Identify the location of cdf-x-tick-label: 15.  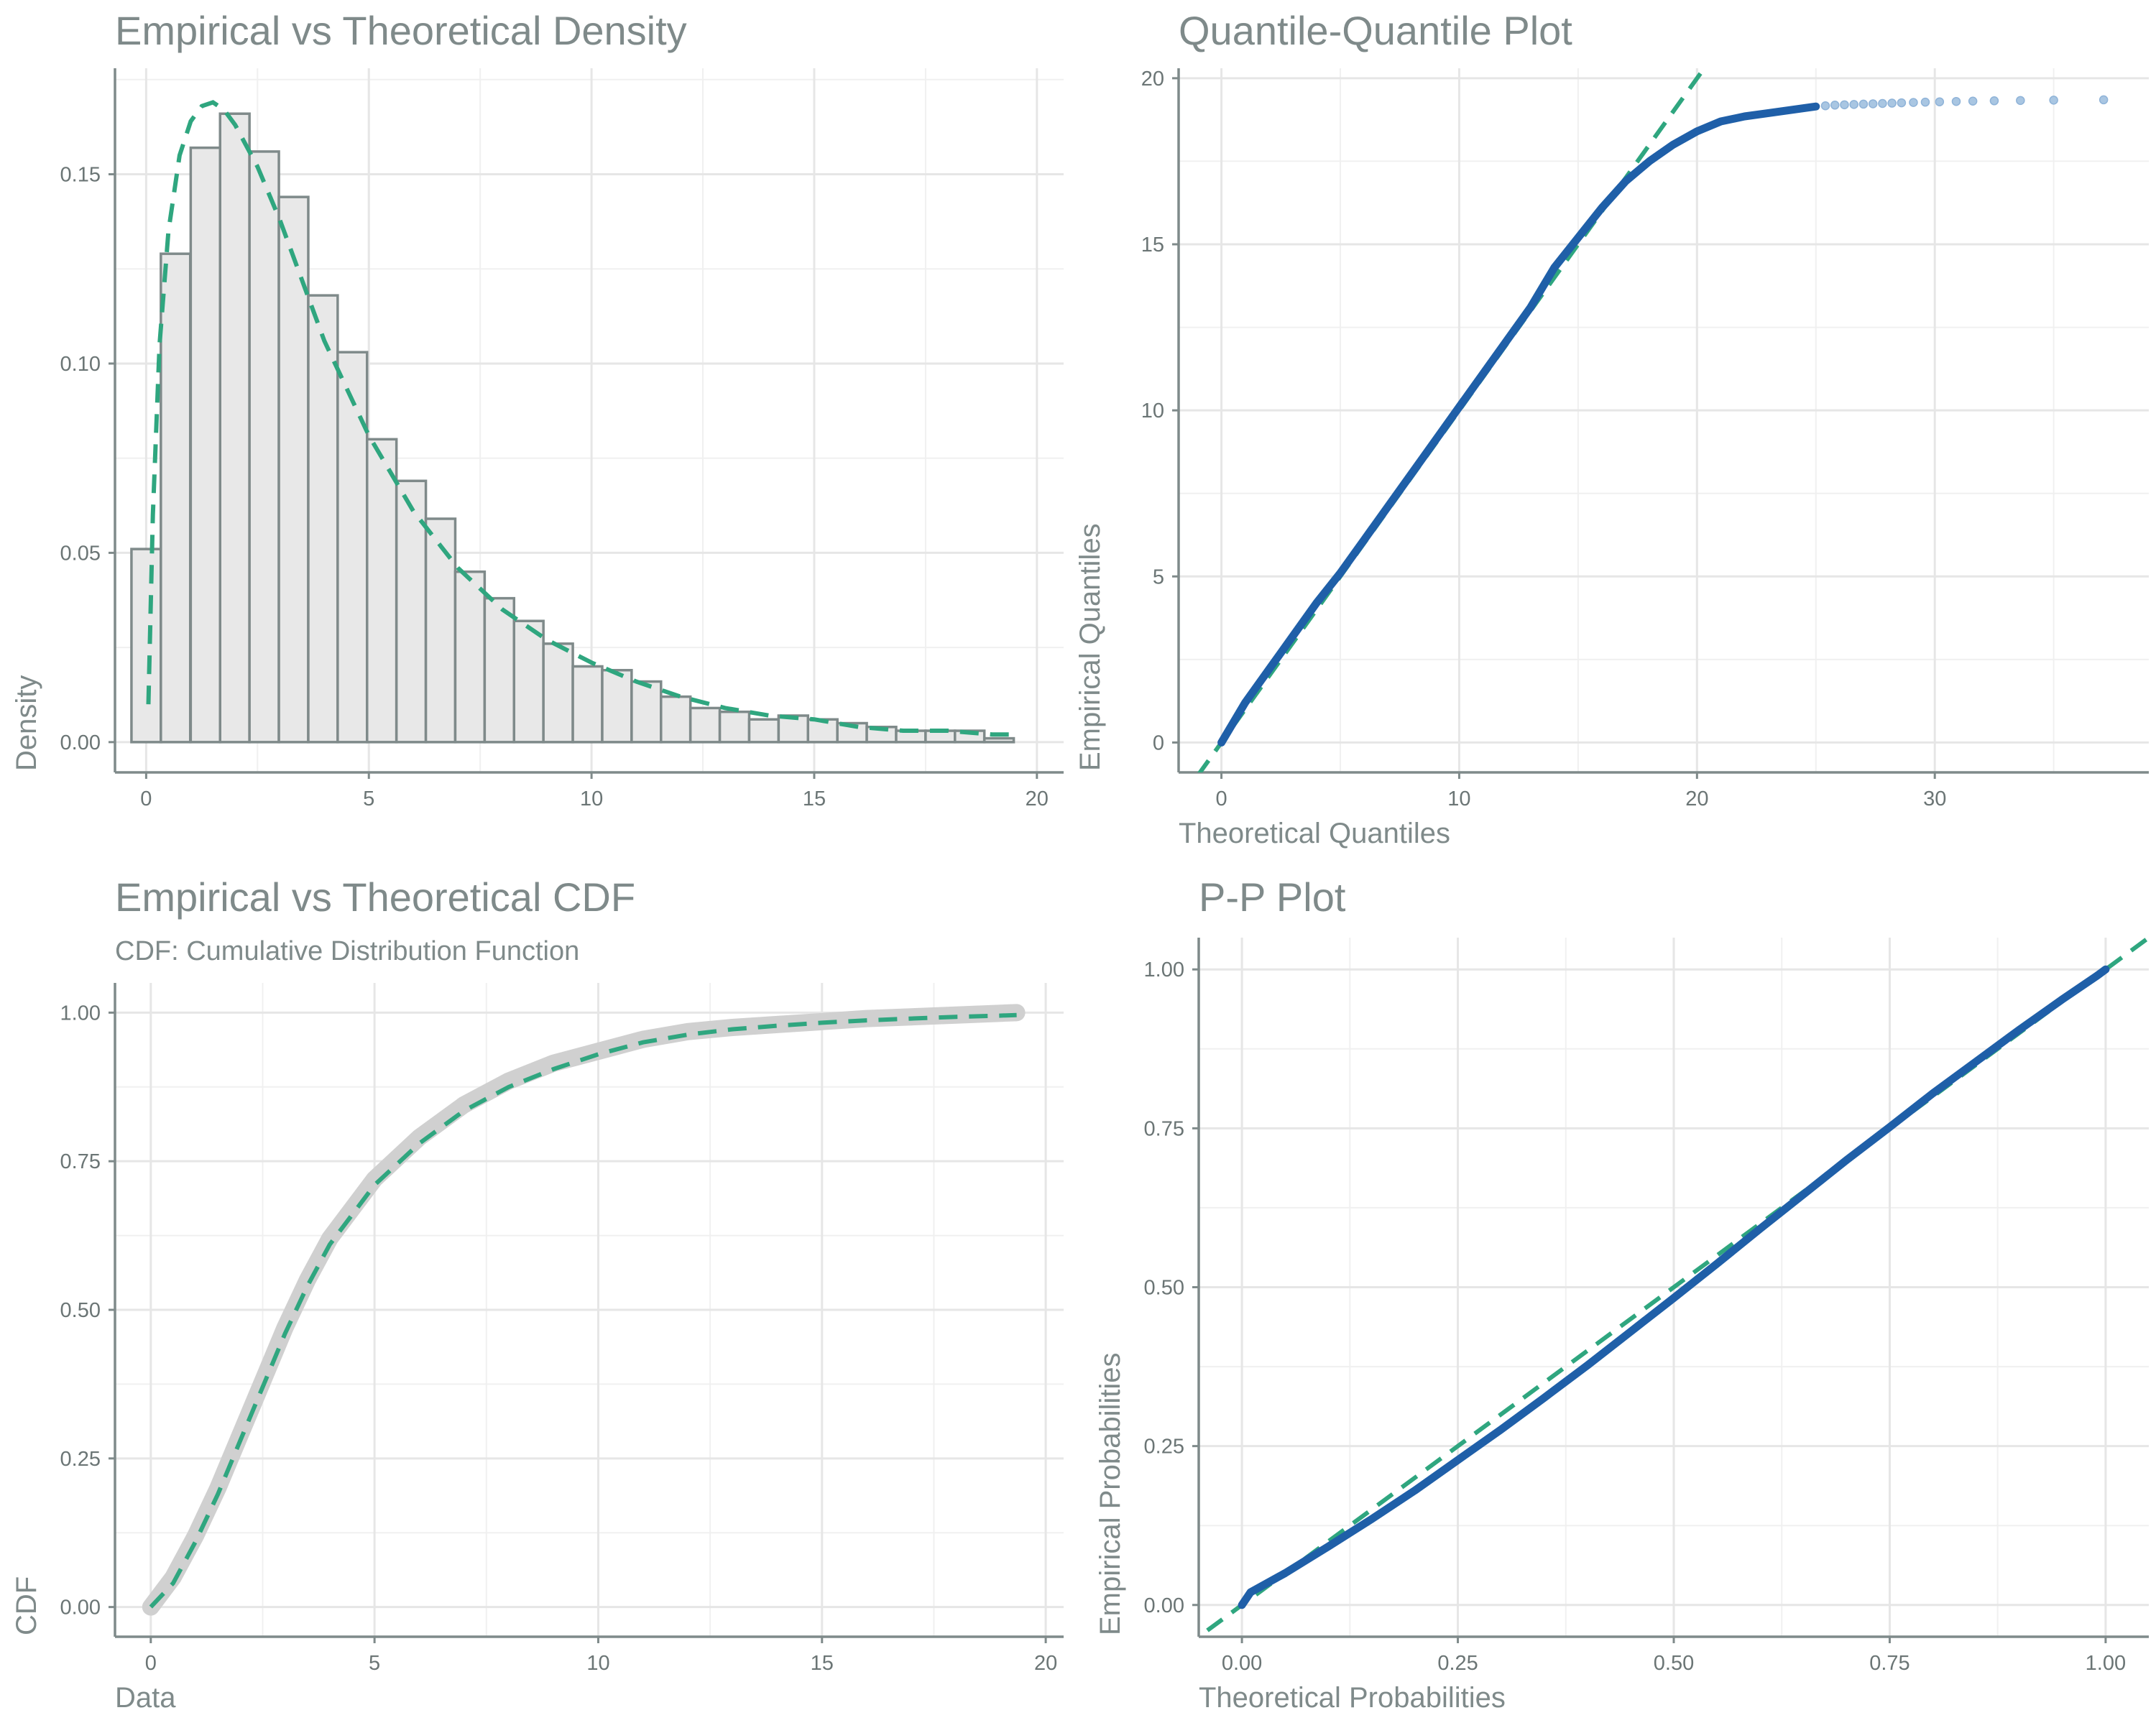
(822, 1663).